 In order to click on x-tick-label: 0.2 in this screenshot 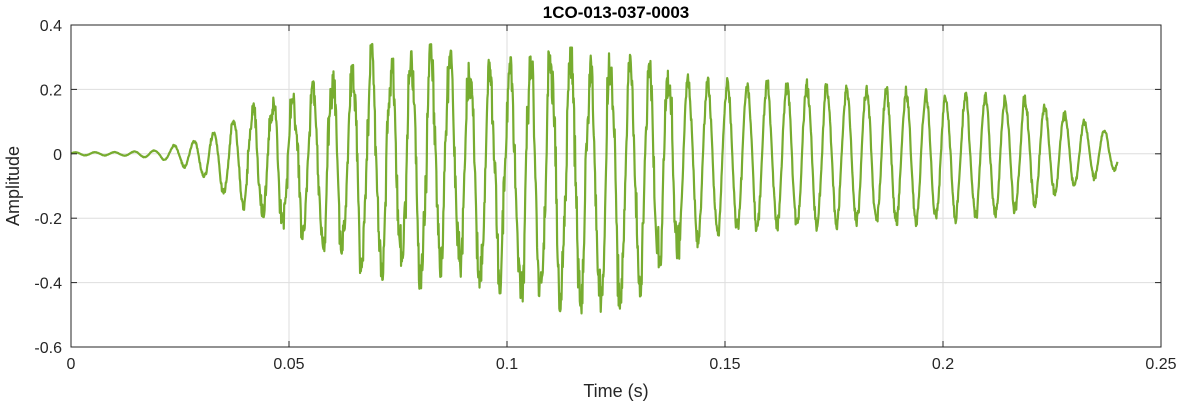, I will do `click(943, 364)`.